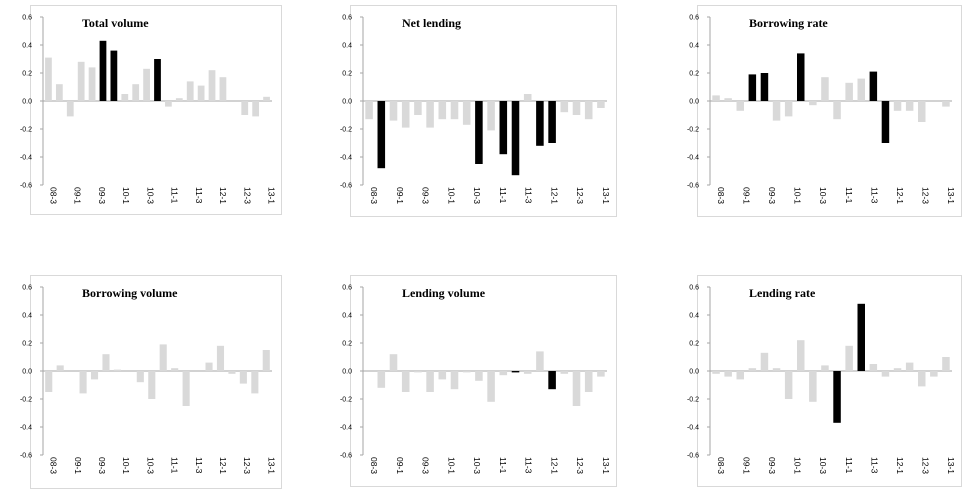  I want to click on chart-title: Lending volume, so click(444, 293).